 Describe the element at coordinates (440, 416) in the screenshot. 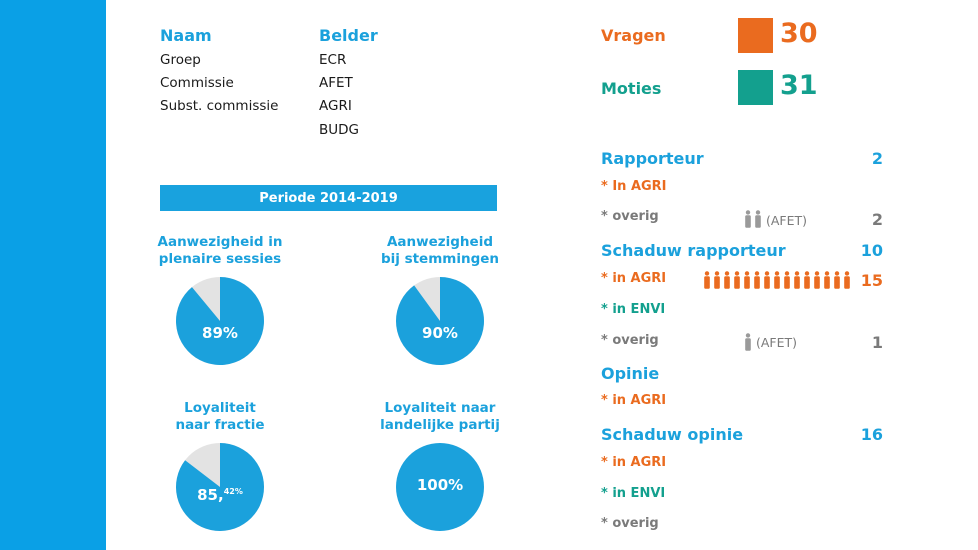

I see `metric-title-partij: Loyaliteit naar landelijke partij` at that location.